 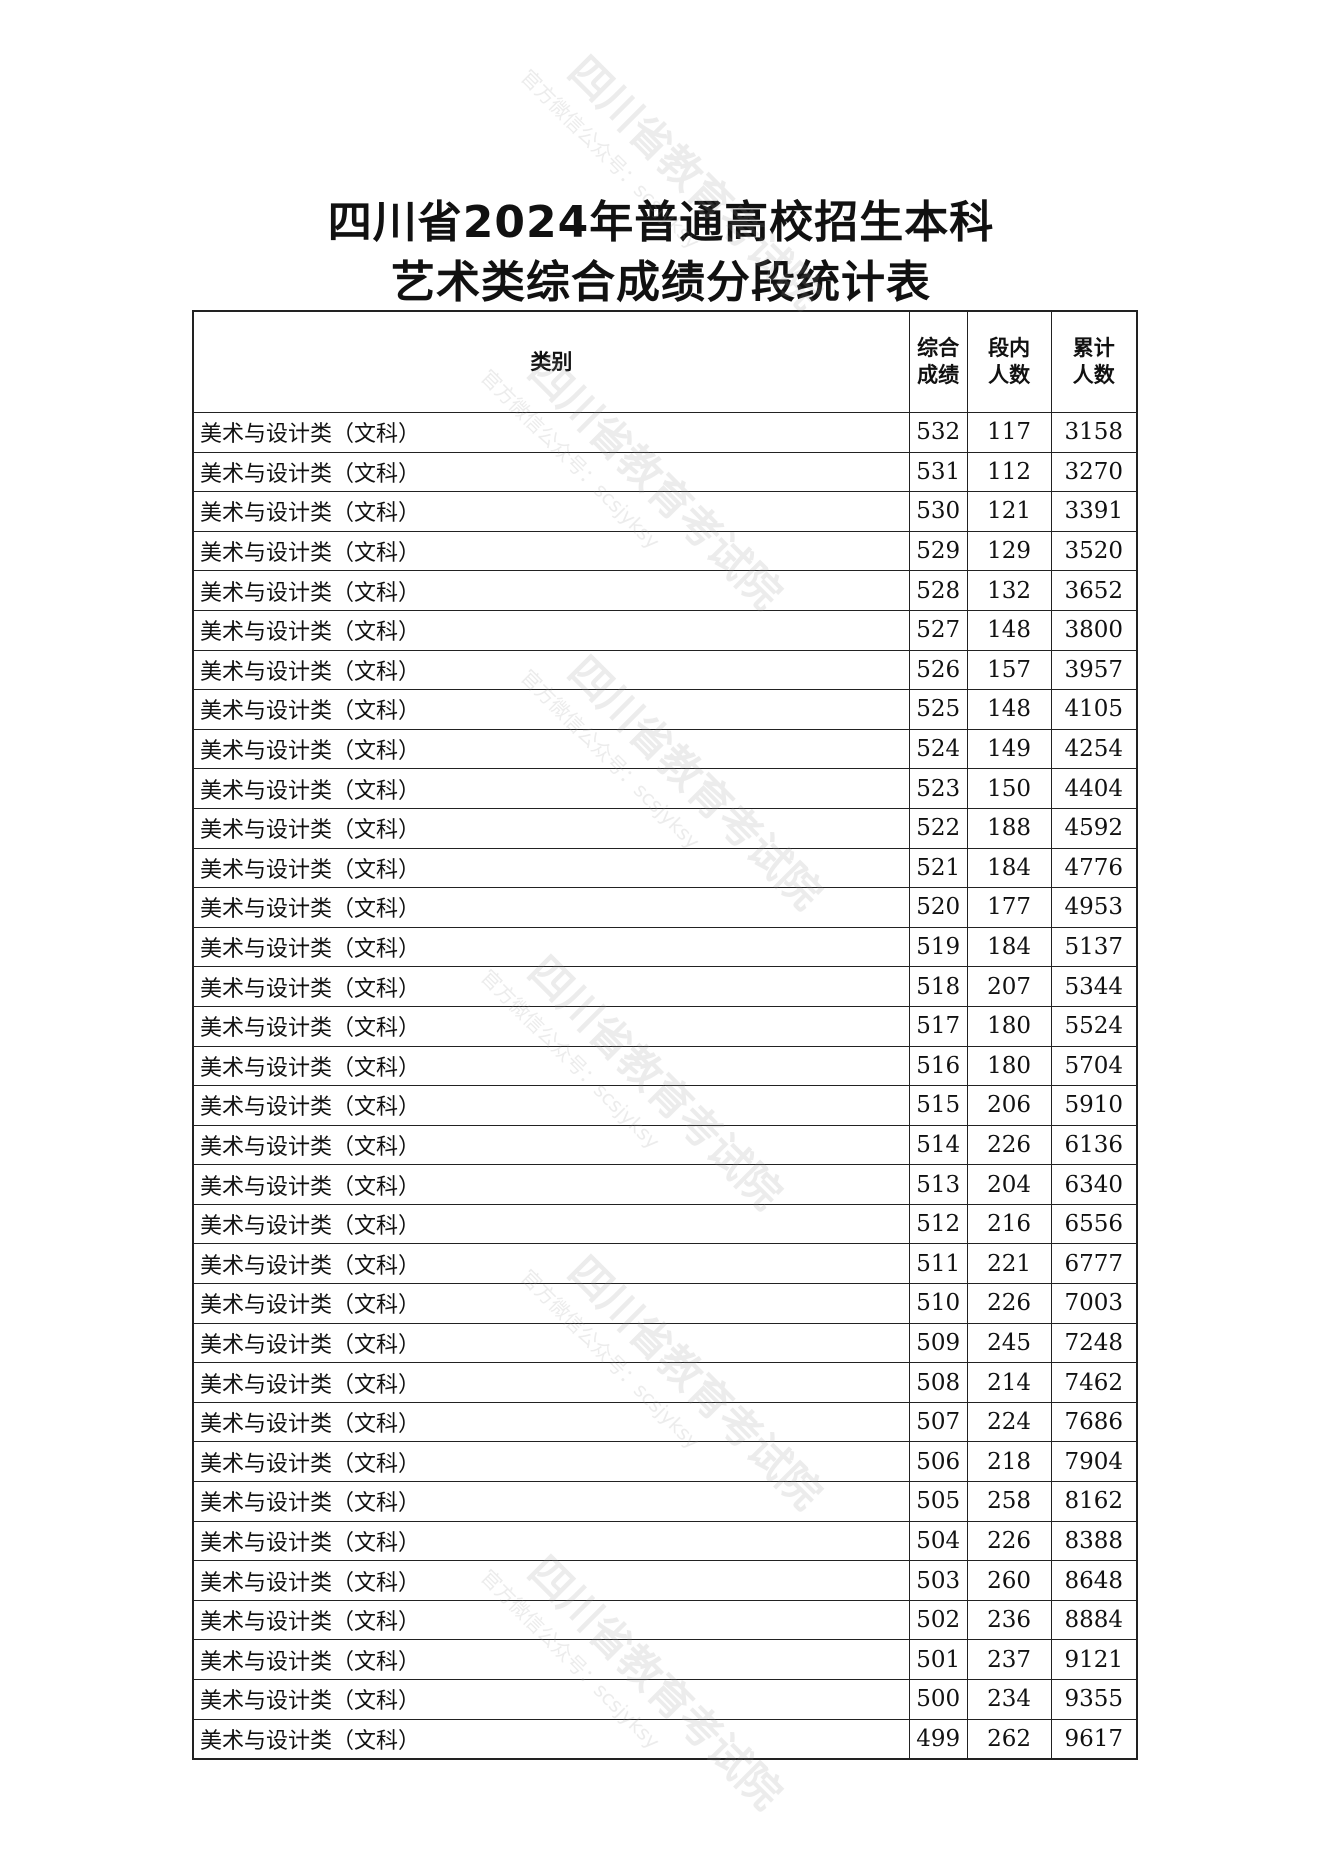 I want to click on page-title-line-2: 艺术类综合成绩分段统计表, so click(x=661, y=282).